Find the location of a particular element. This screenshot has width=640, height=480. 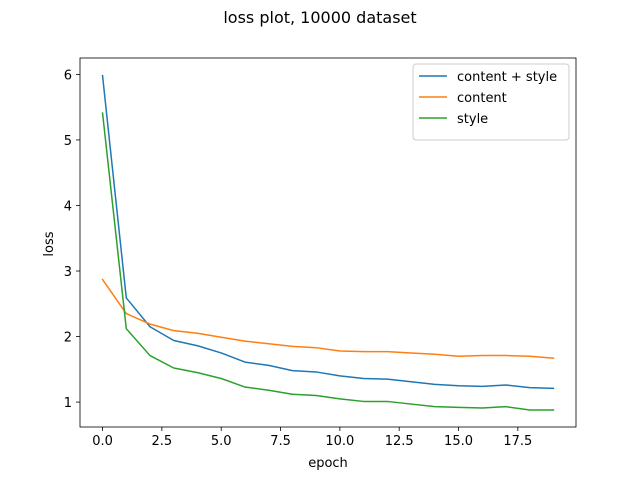

x-tick-label: 15.0 is located at coordinates (458, 441).